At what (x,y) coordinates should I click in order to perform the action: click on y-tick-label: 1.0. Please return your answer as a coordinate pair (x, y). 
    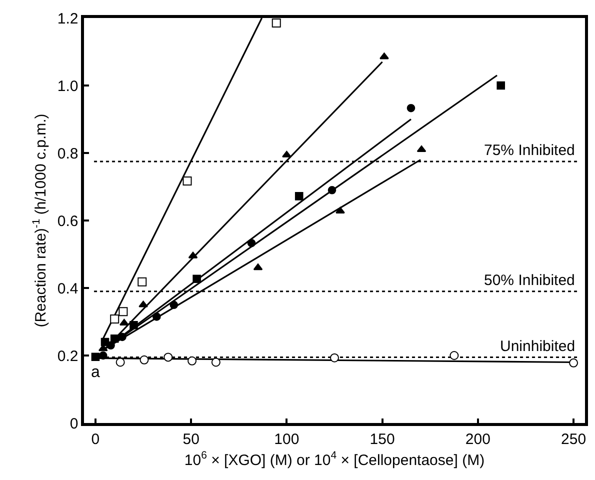
    Looking at the image, I should click on (67, 86).